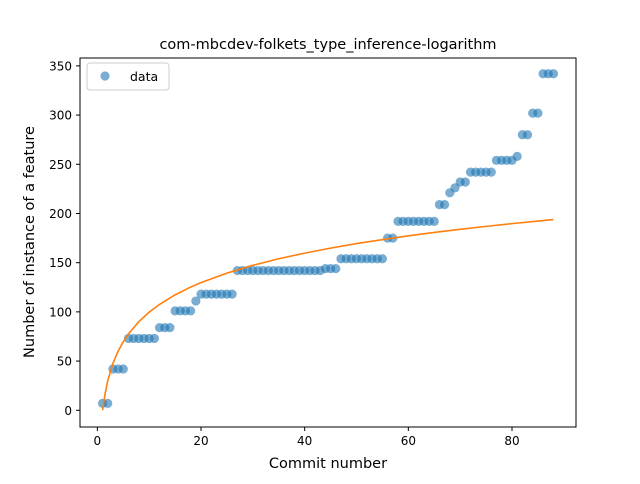 The height and width of the screenshot is (484, 640). Describe the element at coordinates (60, 165) in the screenshot. I see `y-tick-label: 250` at that location.